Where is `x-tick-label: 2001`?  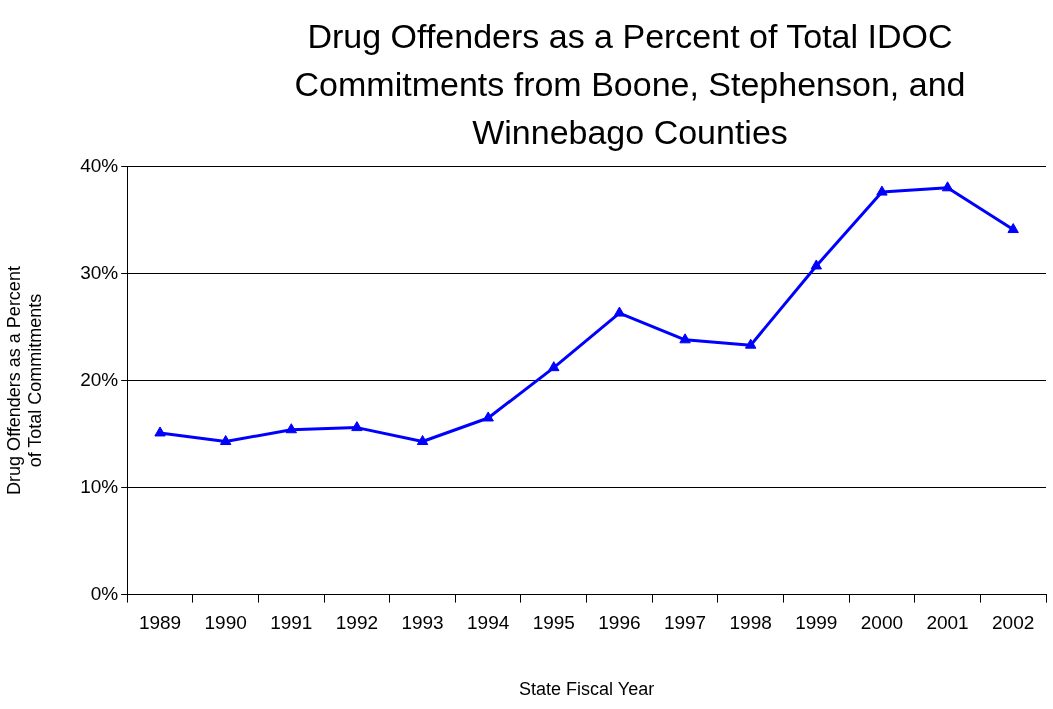 x-tick-label: 2001 is located at coordinates (947, 623).